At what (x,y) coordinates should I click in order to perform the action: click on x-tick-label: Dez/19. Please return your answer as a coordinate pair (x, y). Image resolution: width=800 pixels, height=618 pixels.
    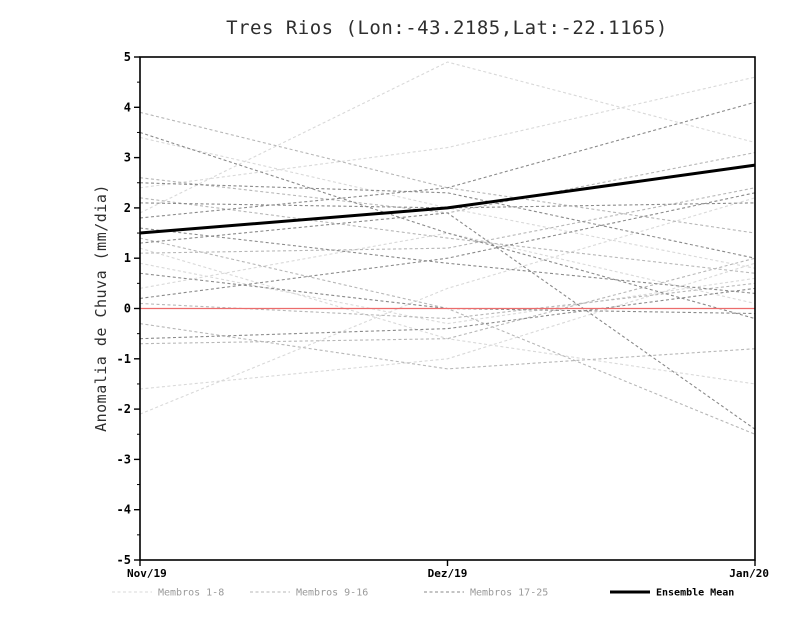
    Looking at the image, I should click on (448, 573).